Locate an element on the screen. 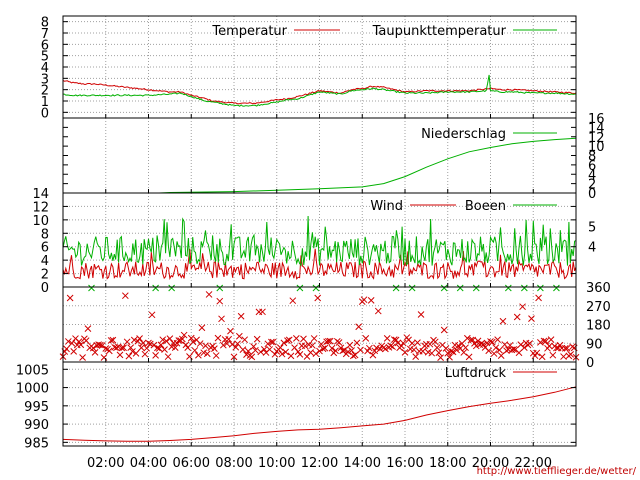  temp-tick-label: 4 is located at coordinates (45, 68).